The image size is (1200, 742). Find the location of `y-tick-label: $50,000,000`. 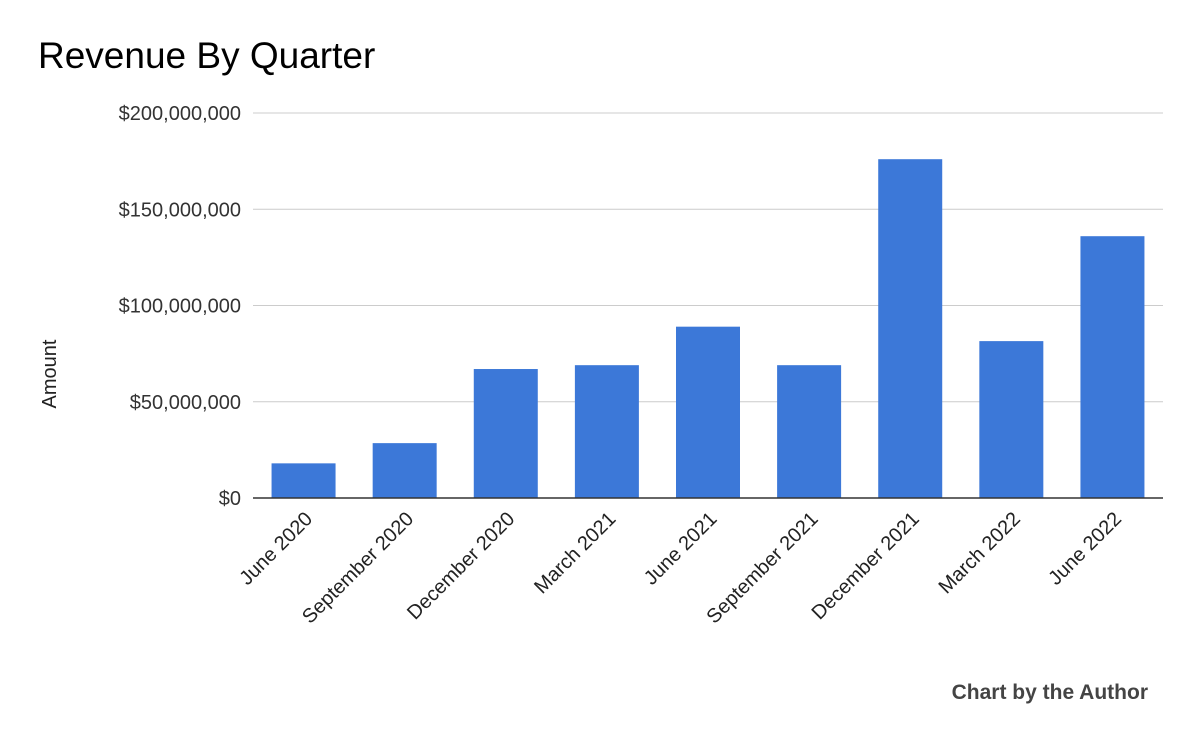

y-tick-label: $50,000,000 is located at coordinates (185, 403).